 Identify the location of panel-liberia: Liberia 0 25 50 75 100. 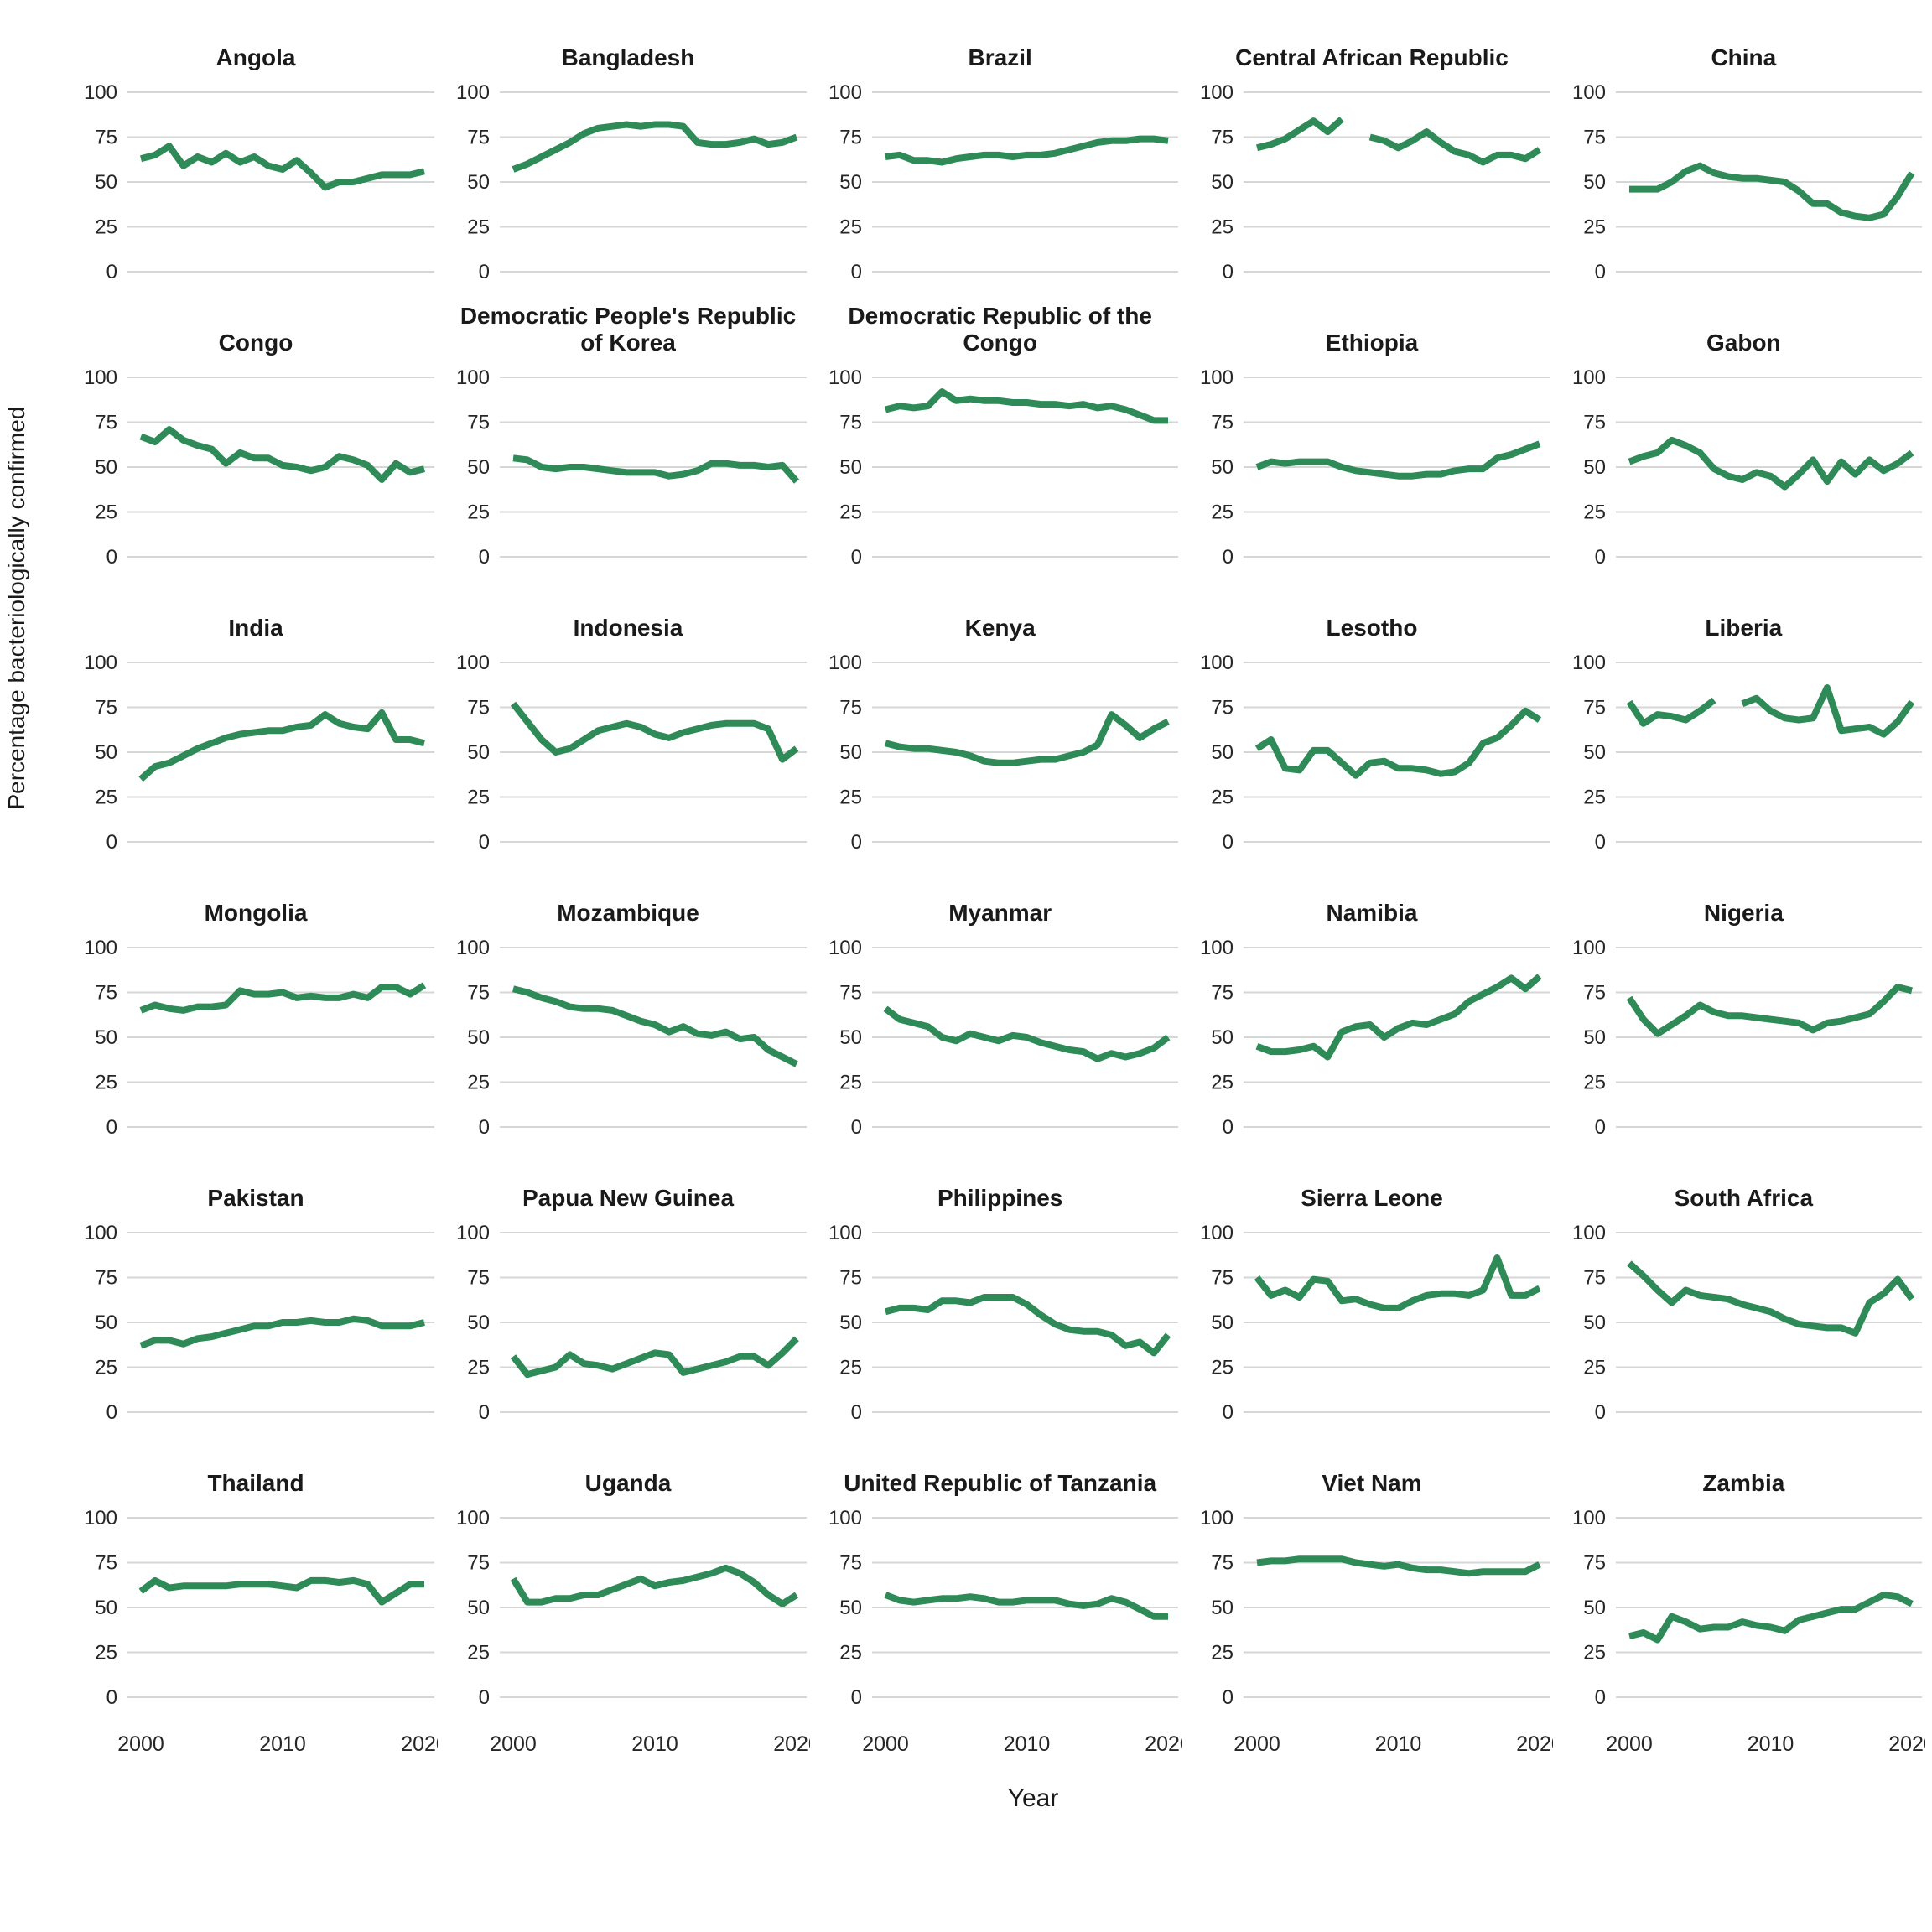
(1743, 724).